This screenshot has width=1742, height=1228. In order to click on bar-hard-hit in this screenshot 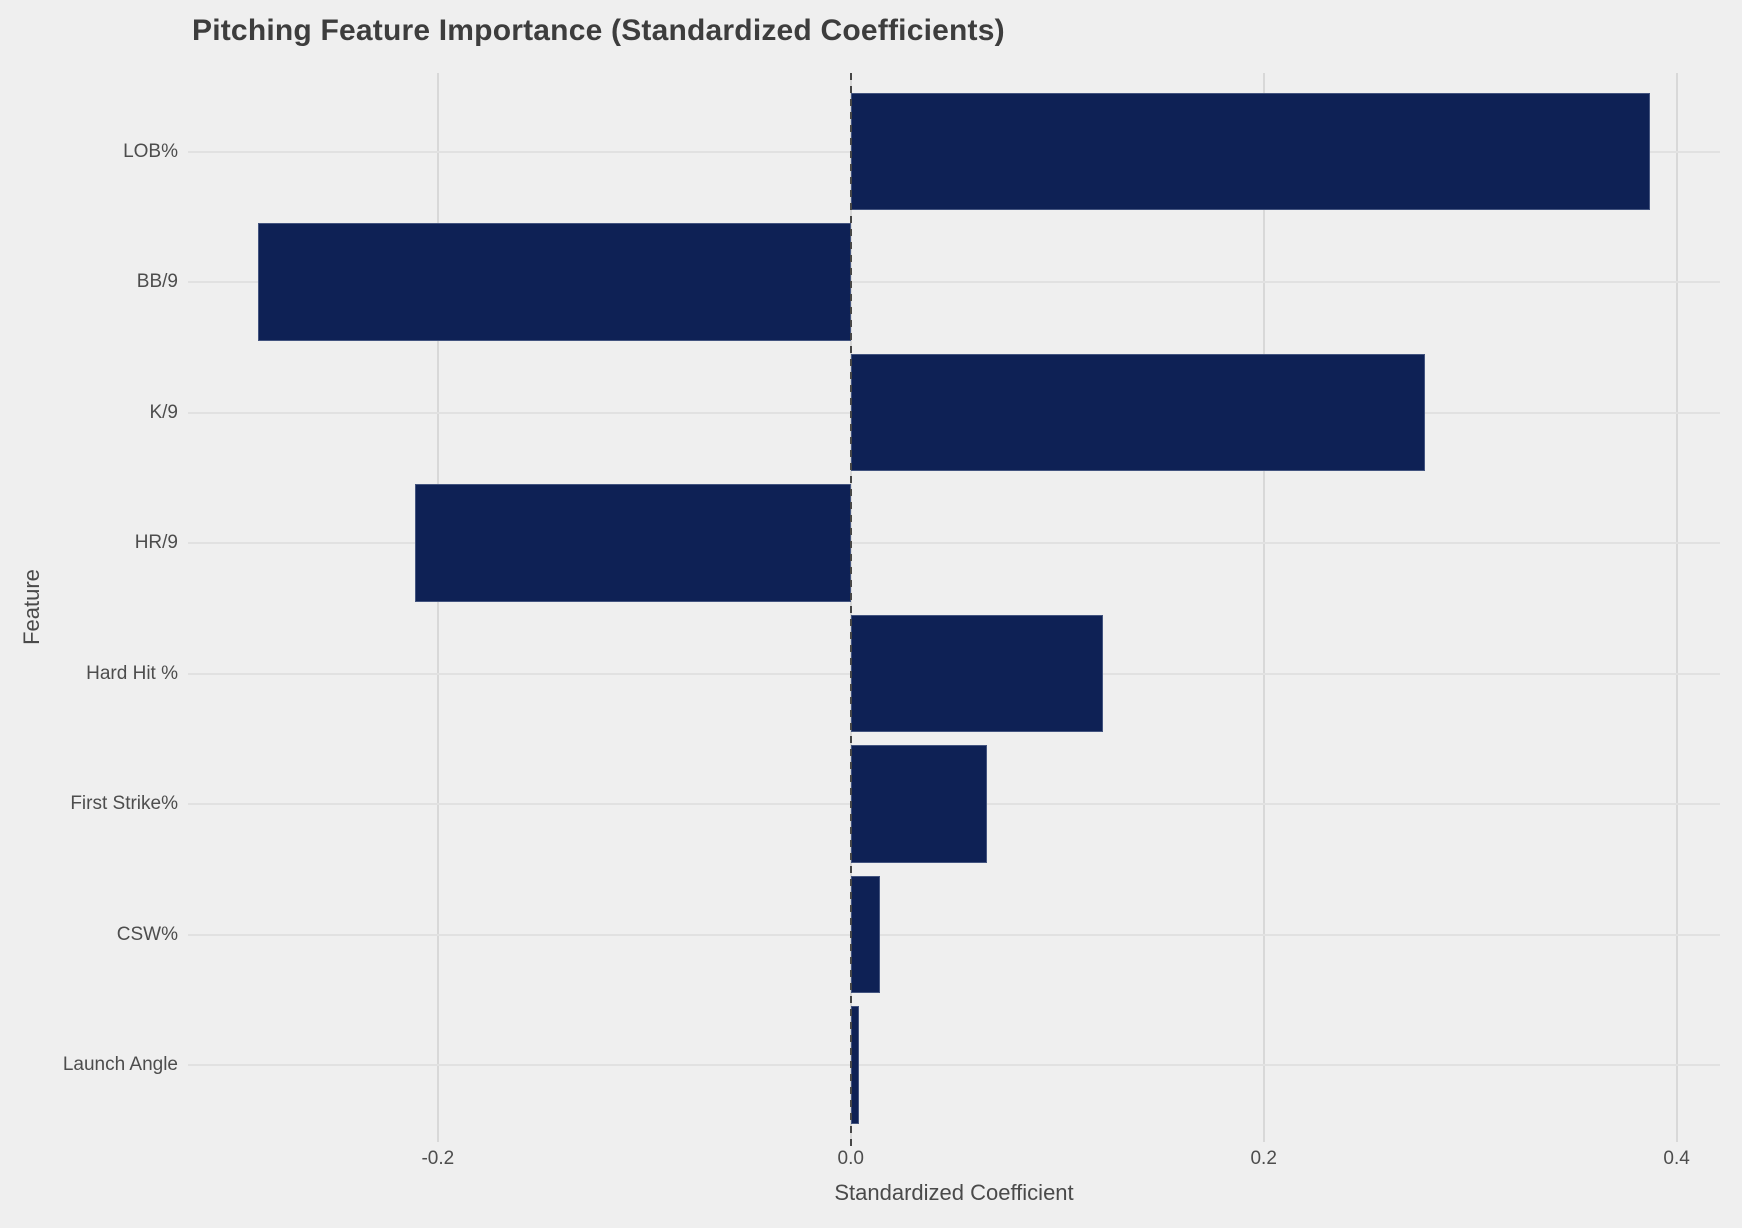, I will do `click(976, 673)`.